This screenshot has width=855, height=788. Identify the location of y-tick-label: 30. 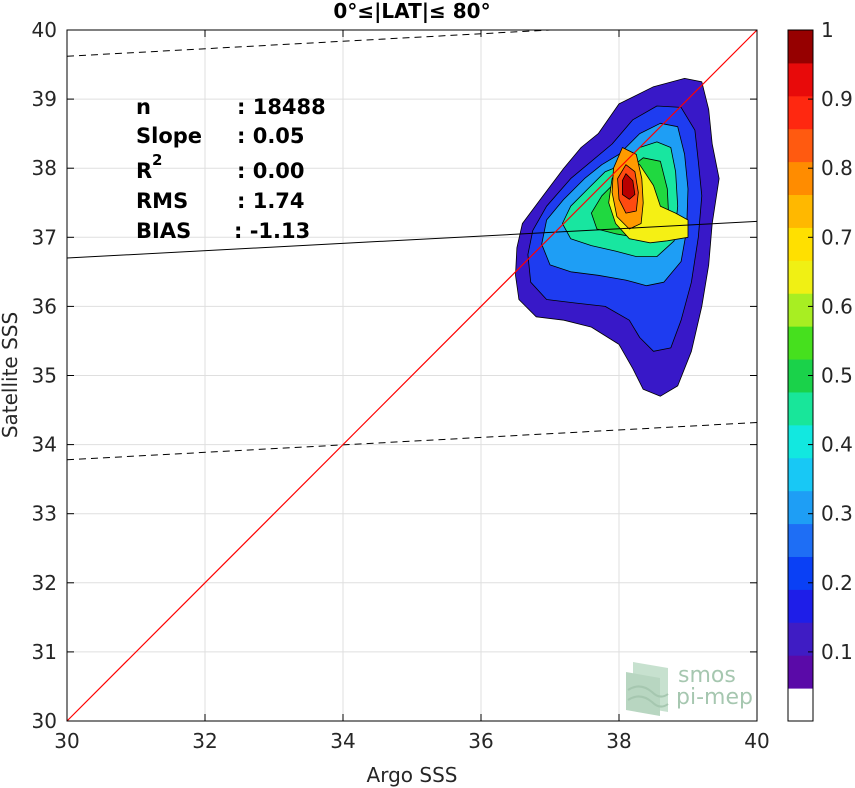
(44, 721).